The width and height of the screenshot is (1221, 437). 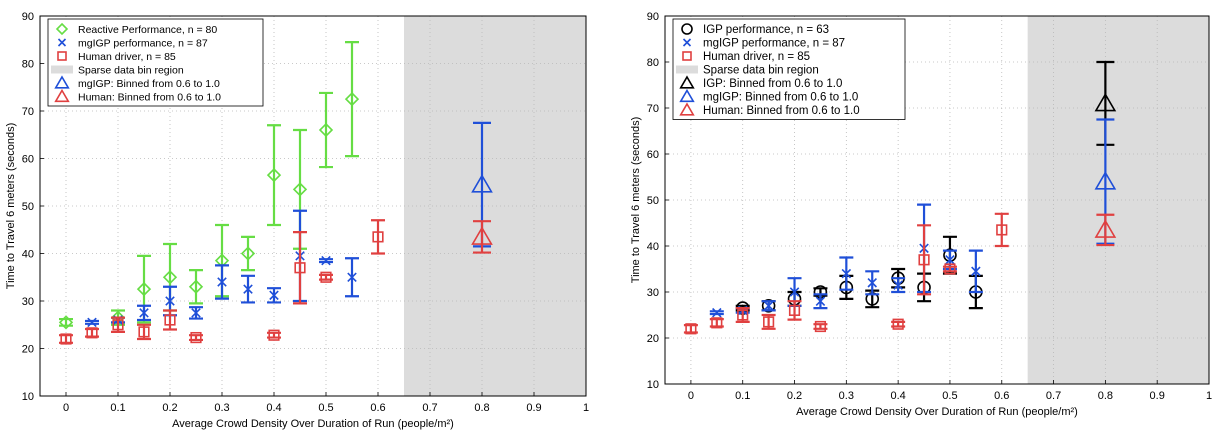 I want to click on x-tick-label: 0.6, so click(x=377, y=408).